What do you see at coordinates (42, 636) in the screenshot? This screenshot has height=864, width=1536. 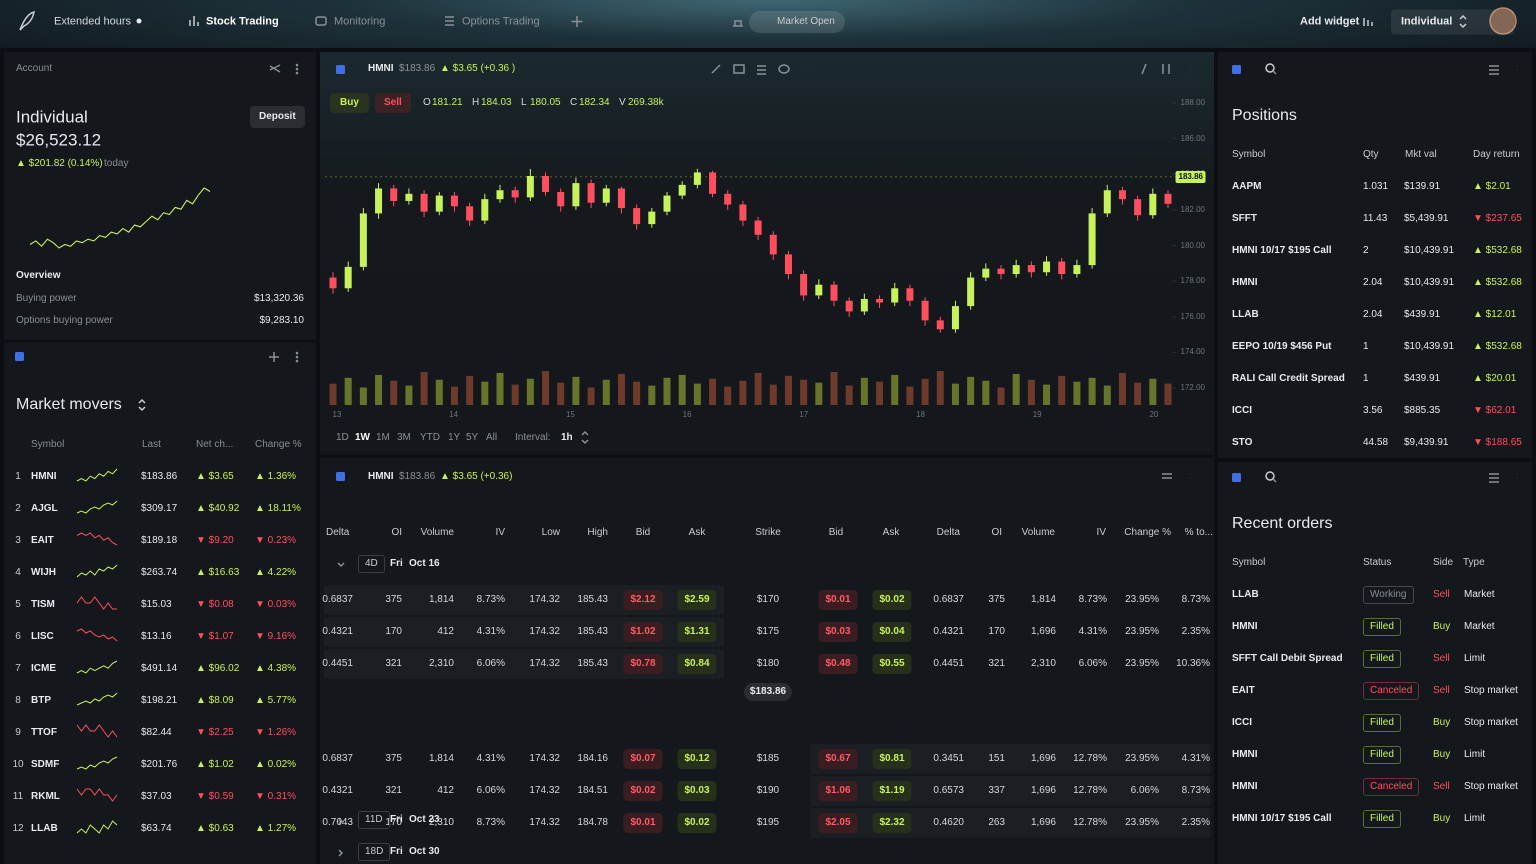 I see `symbol: LISC` at bounding box center [42, 636].